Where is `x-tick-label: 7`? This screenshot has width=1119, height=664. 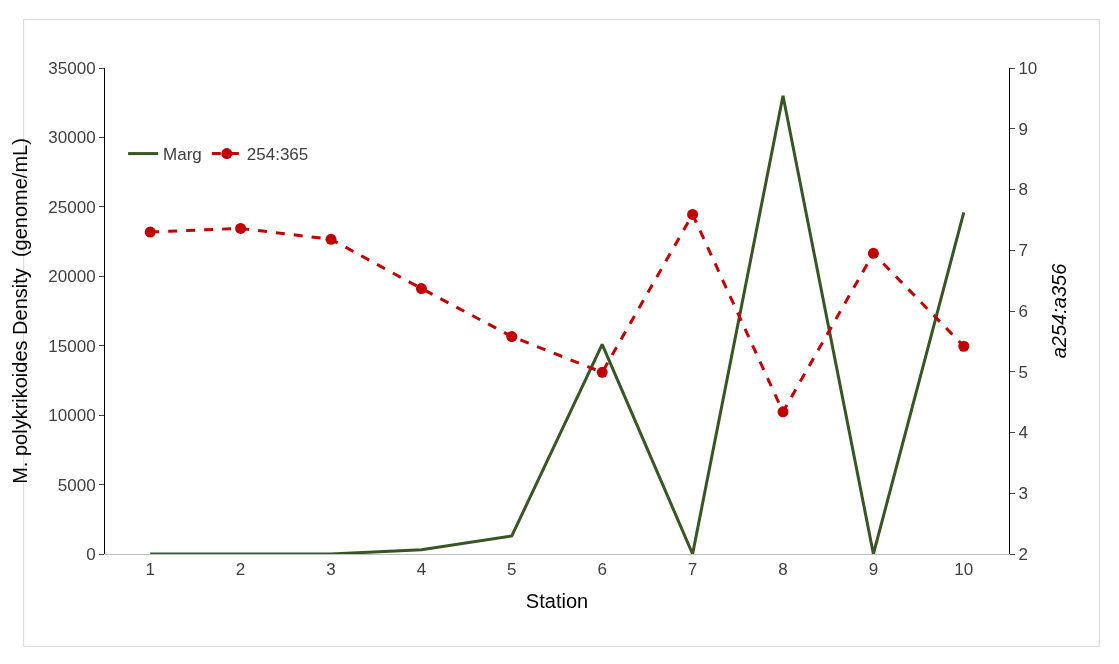
x-tick-label: 7 is located at coordinates (692, 570).